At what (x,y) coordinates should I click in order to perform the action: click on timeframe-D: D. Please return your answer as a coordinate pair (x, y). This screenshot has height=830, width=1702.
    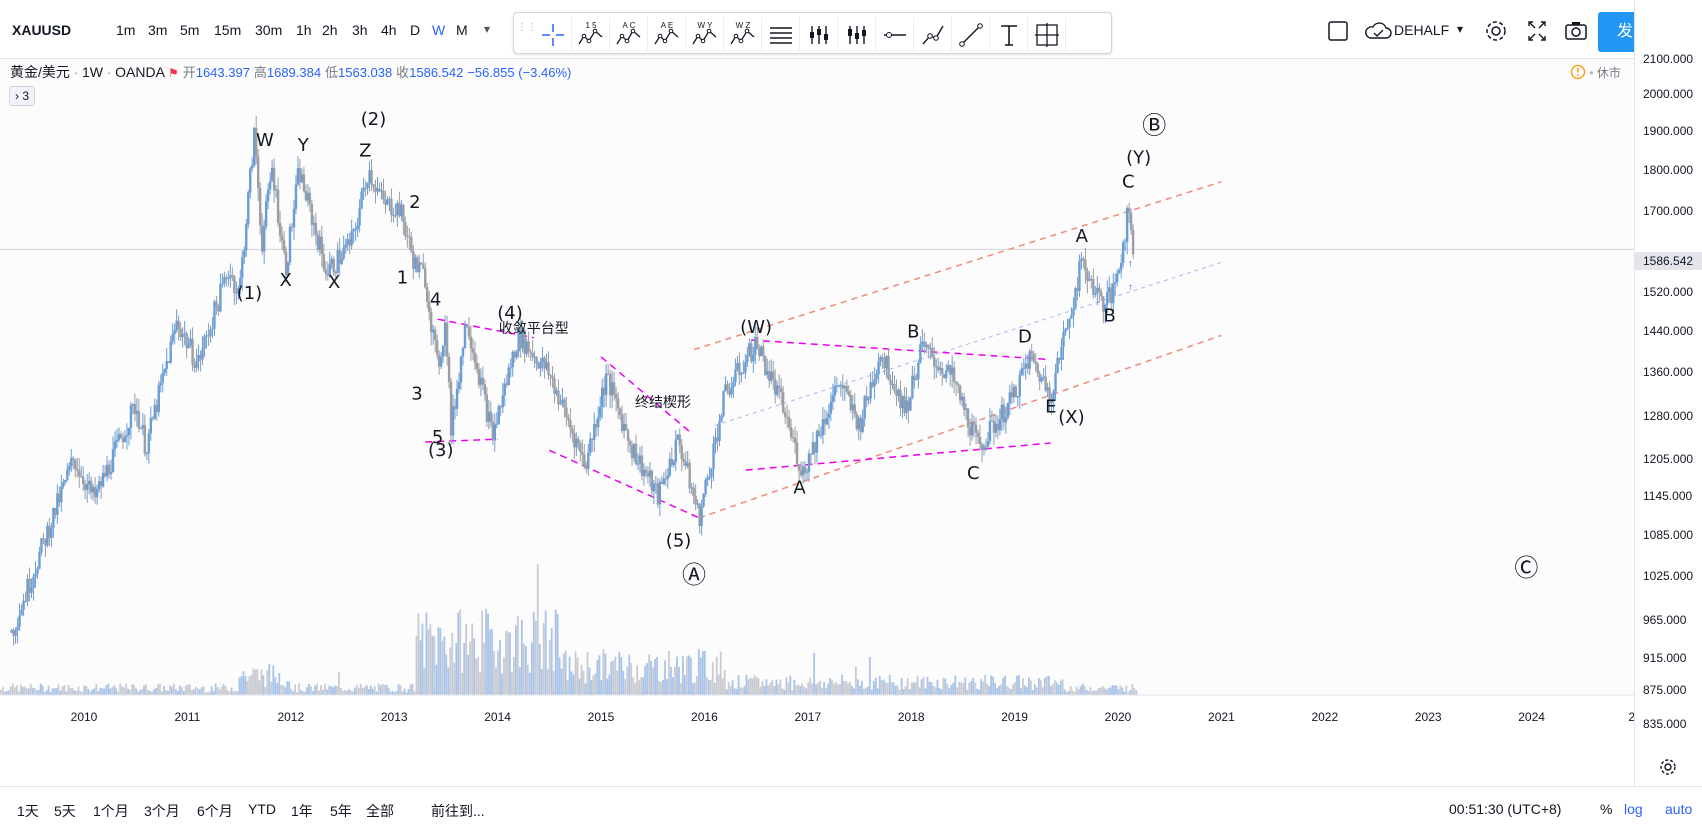
    Looking at the image, I should click on (415, 30).